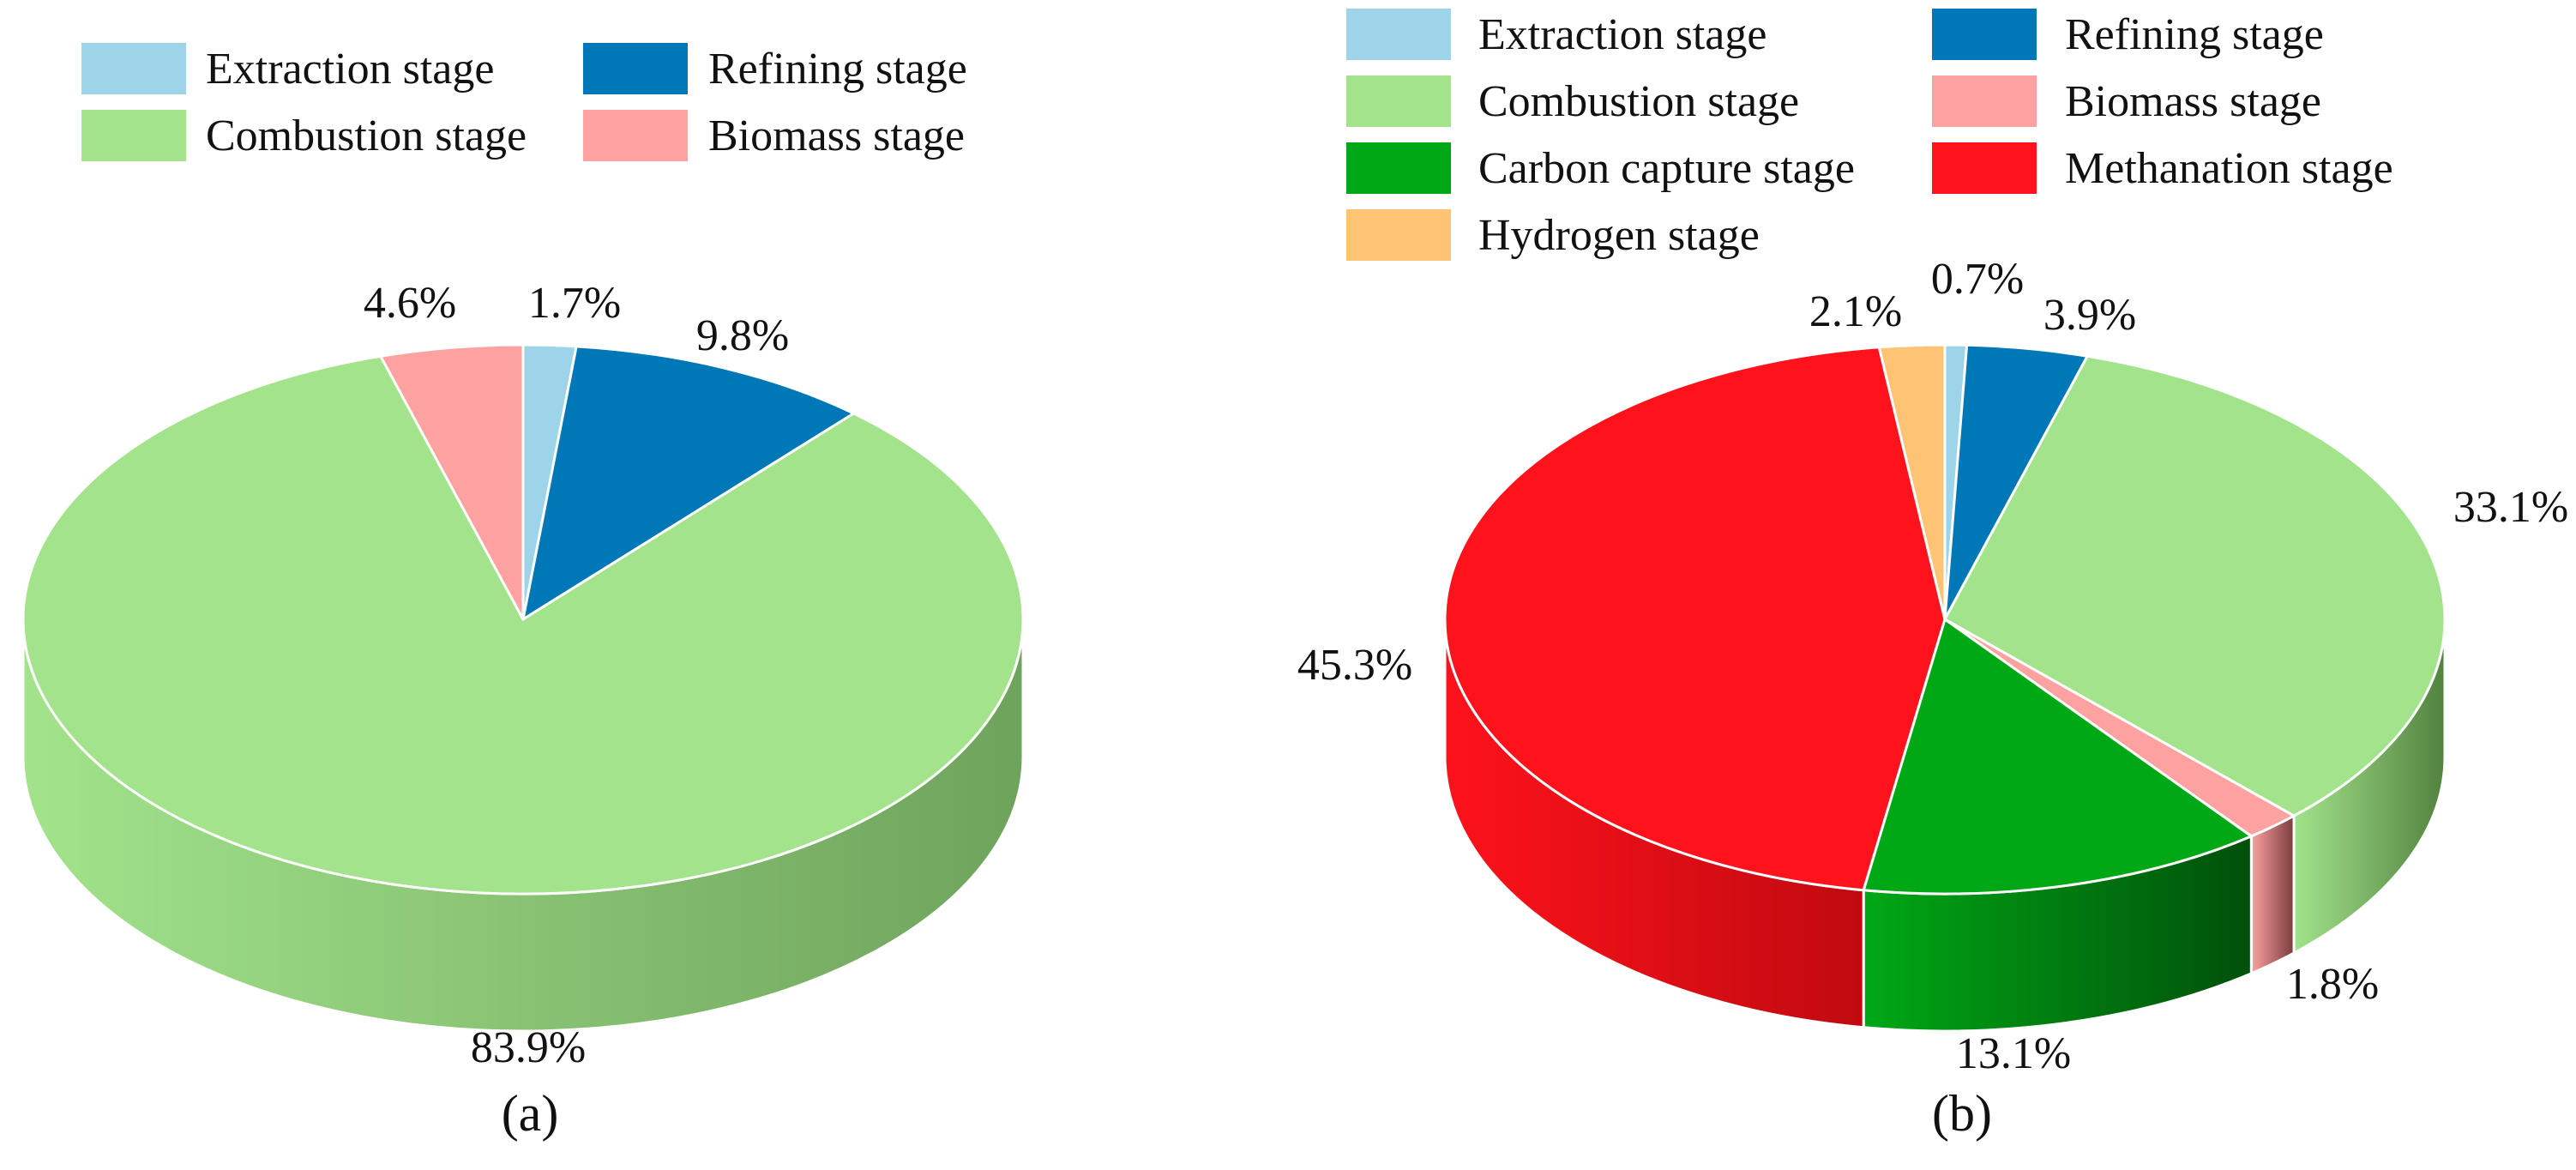  Describe the element at coordinates (2058, 756) in the screenshot. I see `pie-slice-carbon-capture-stage` at that location.